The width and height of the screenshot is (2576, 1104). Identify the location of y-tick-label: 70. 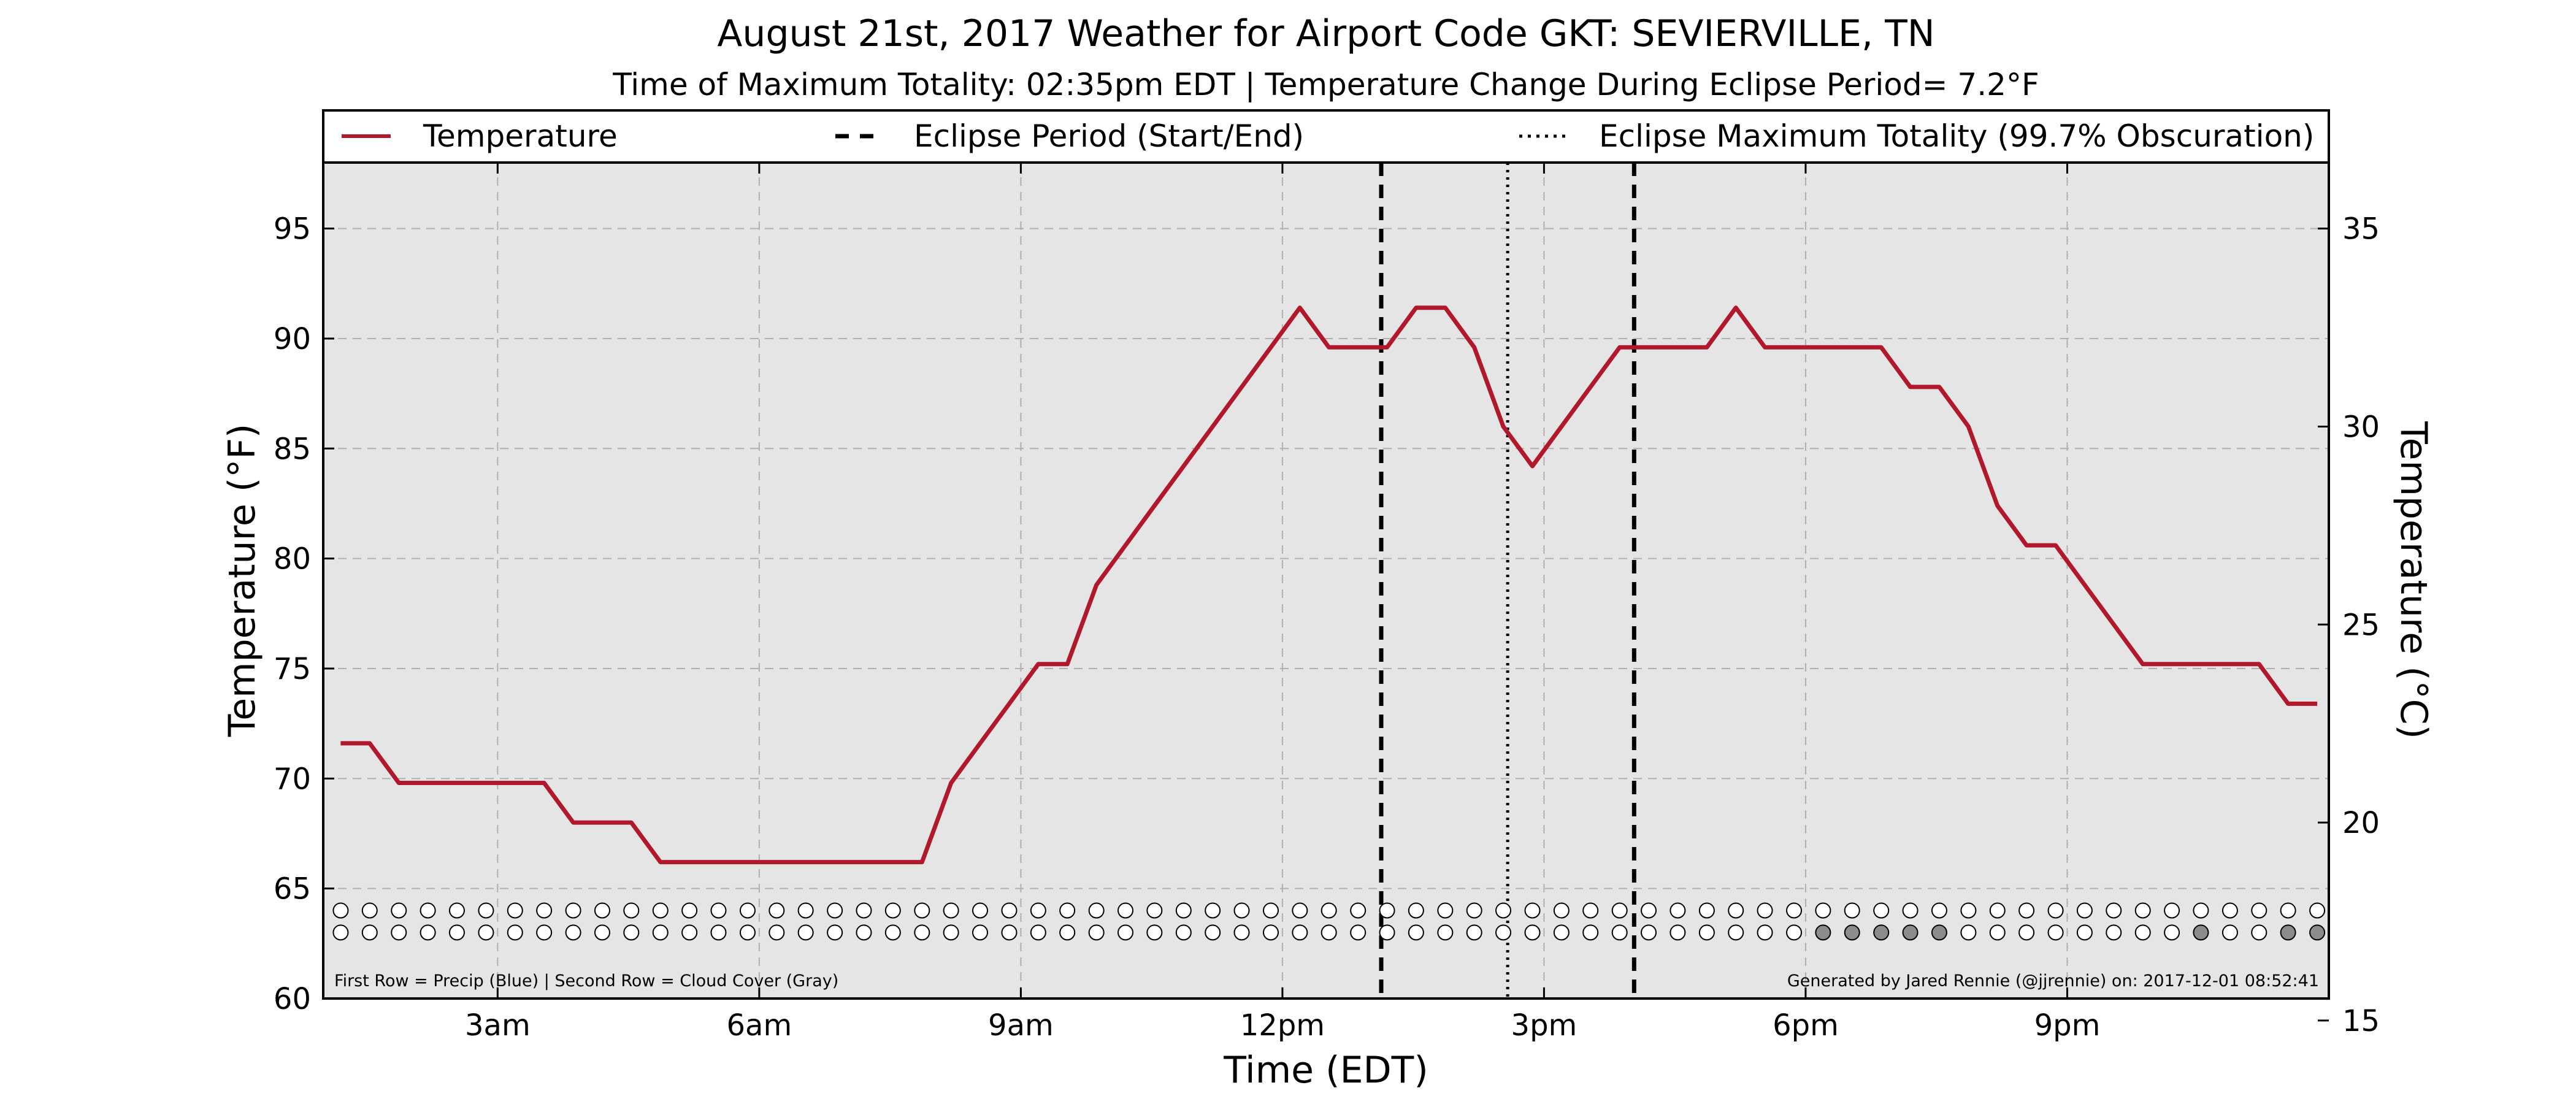
(292, 779).